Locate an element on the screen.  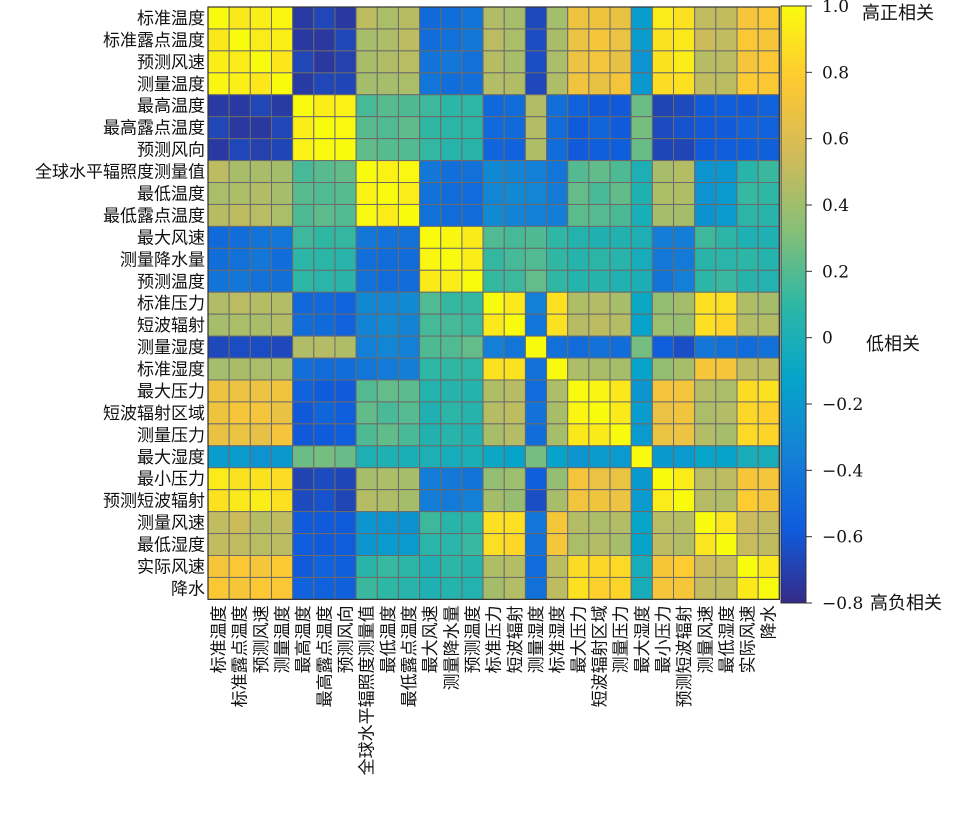
row-label: 预测短波辐射 is located at coordinates (154, 502).